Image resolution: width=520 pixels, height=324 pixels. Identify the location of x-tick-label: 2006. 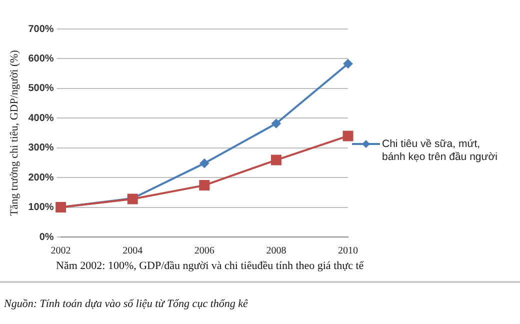
(204, 251).